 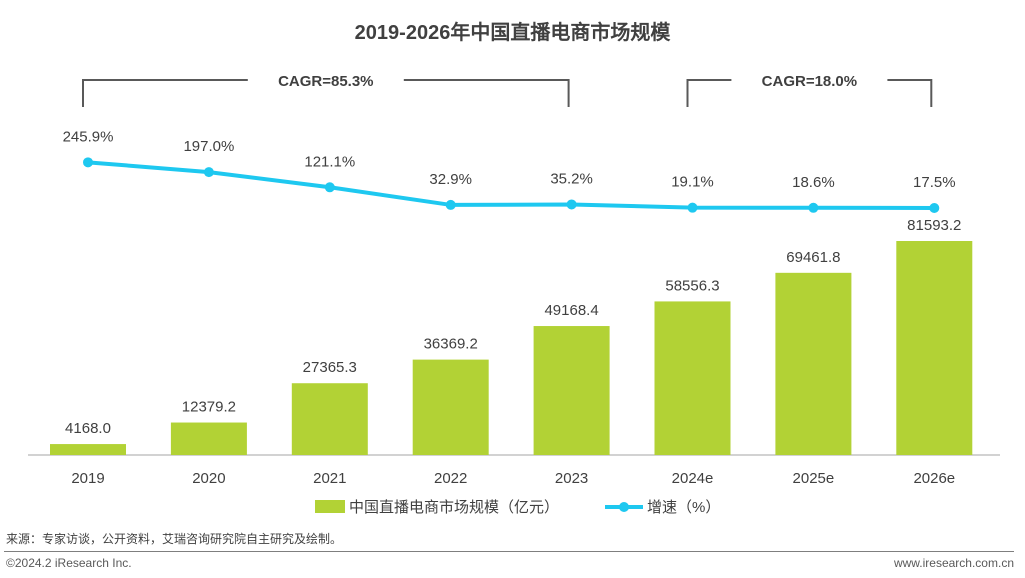 I want to click on x-tick-label: 2024e, so click(x=693, y=478).